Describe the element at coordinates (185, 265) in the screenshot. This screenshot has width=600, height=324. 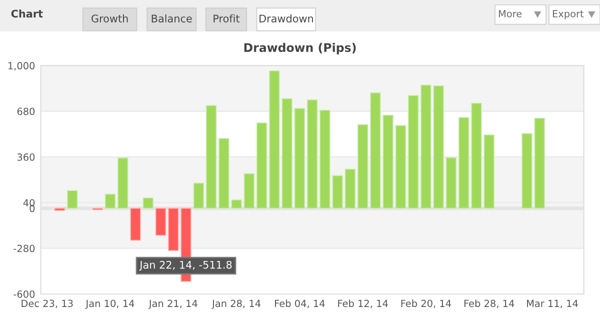
I see `annotation: Jan 22, 14, -511.8` at that location.